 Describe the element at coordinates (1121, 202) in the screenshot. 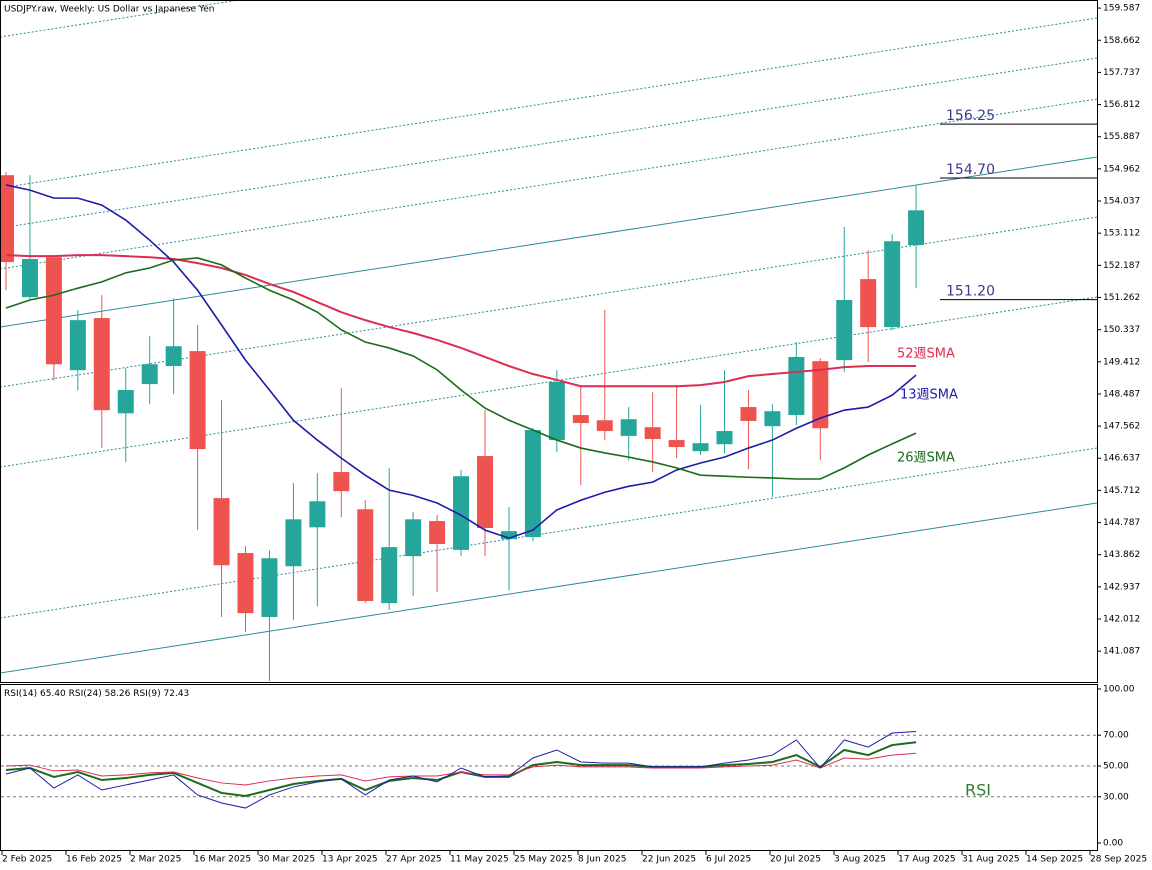

I see `y-tick-label: 154.037` at that location.